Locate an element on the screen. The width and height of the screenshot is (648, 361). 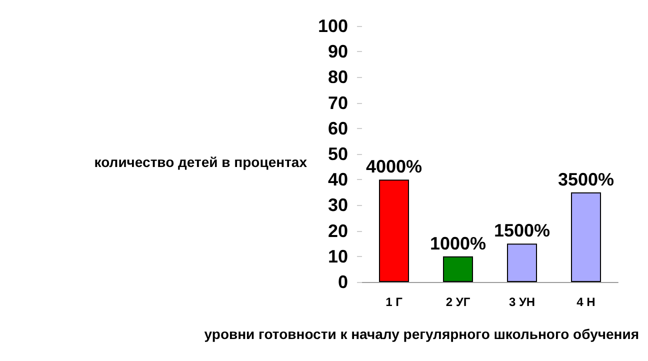
y-tick-label: 70 is located at coordinates (338, 102).